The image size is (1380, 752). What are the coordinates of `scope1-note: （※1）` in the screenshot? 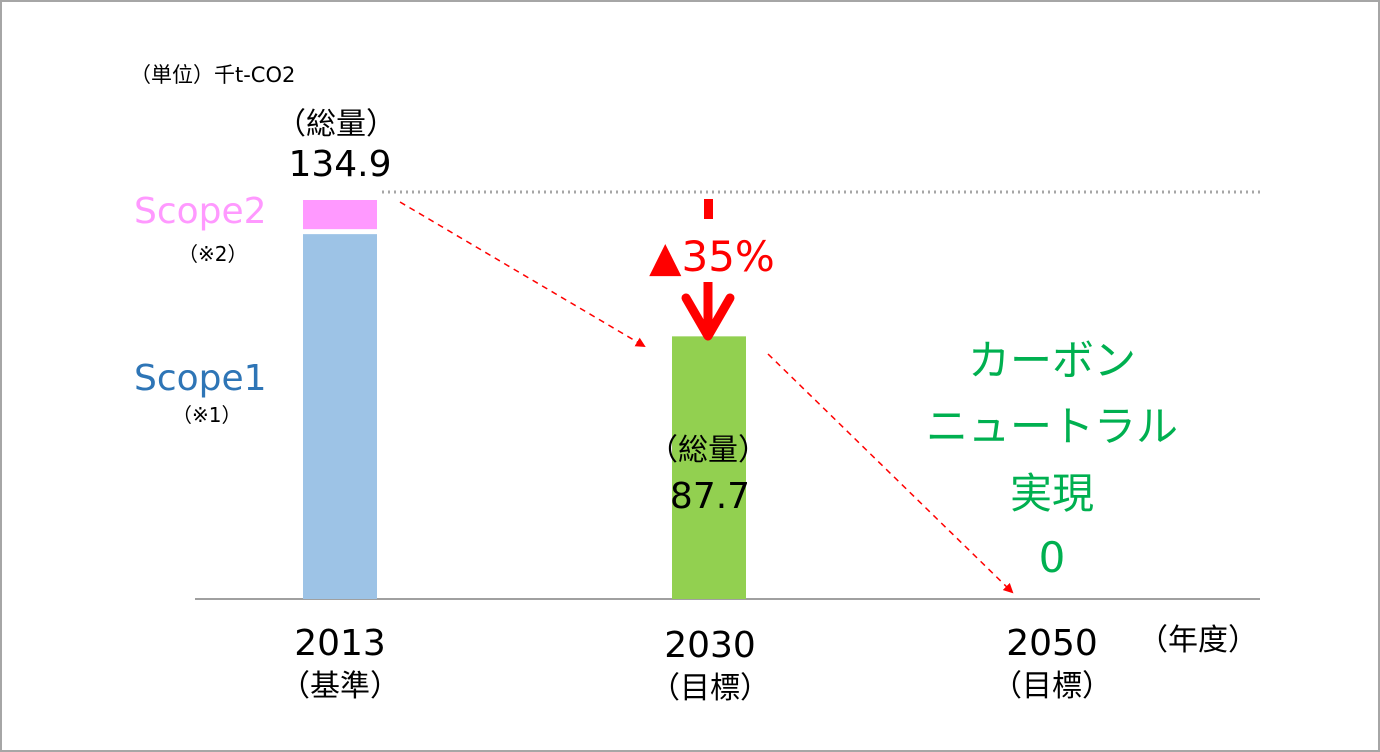 It's located at (206, 415).